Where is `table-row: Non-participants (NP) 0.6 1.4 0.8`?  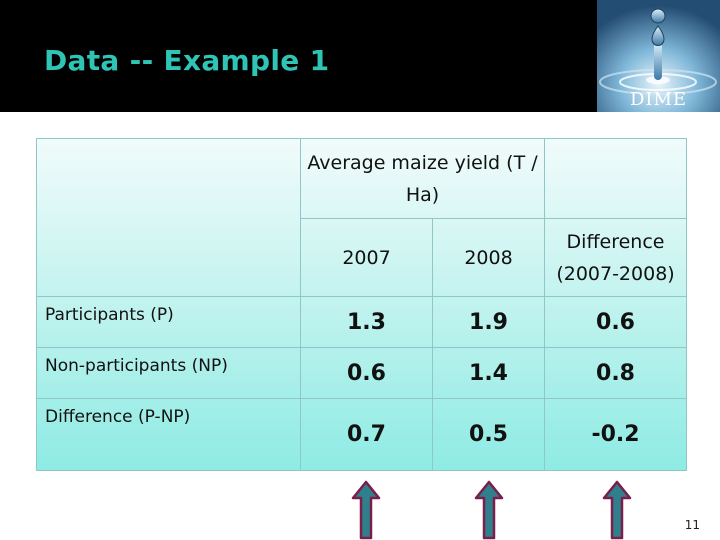
table-row: Non-participants (NP) 0.6 1.4 0.8 is located at coordinates (362, 373).